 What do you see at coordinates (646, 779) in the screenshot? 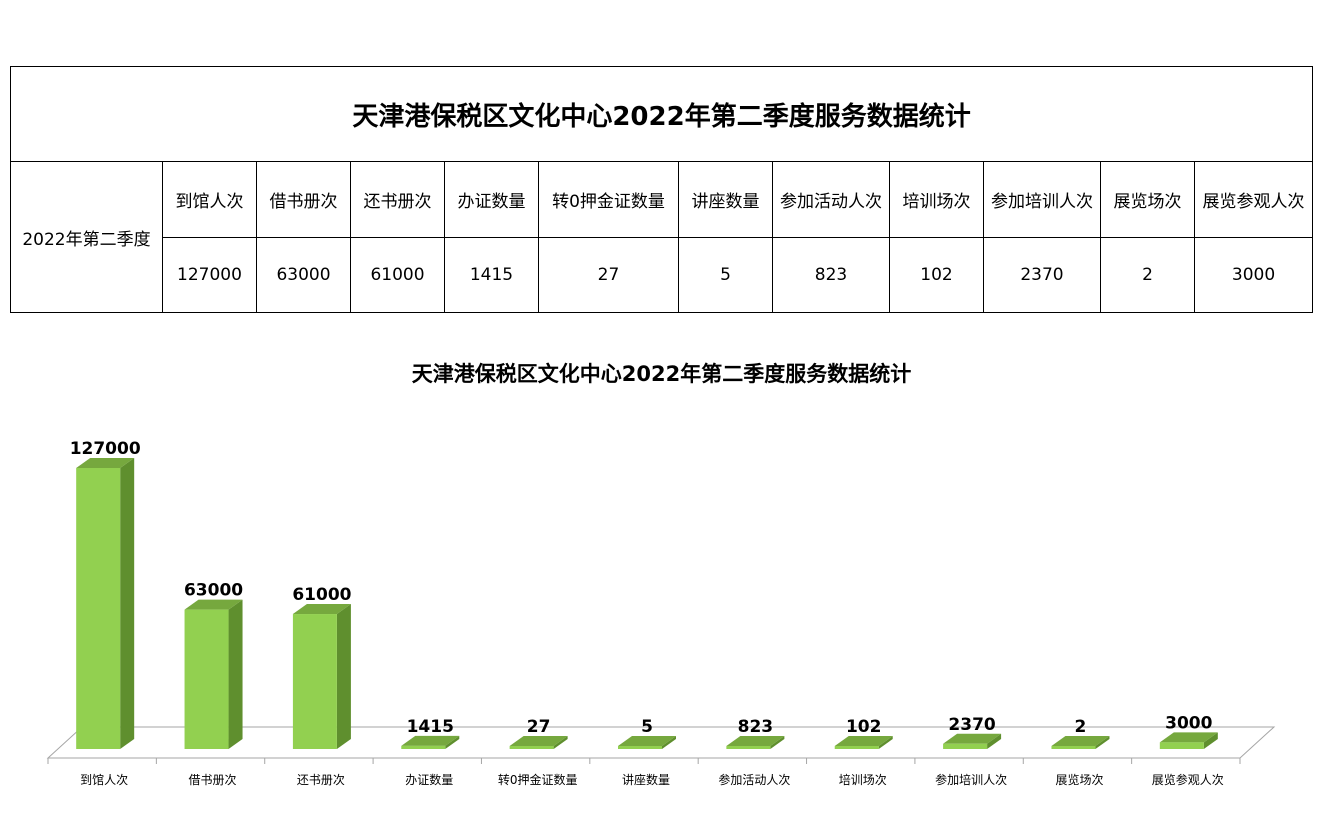
I see `x-tick-label: 讲座数量` at bounding box center [646, 779].